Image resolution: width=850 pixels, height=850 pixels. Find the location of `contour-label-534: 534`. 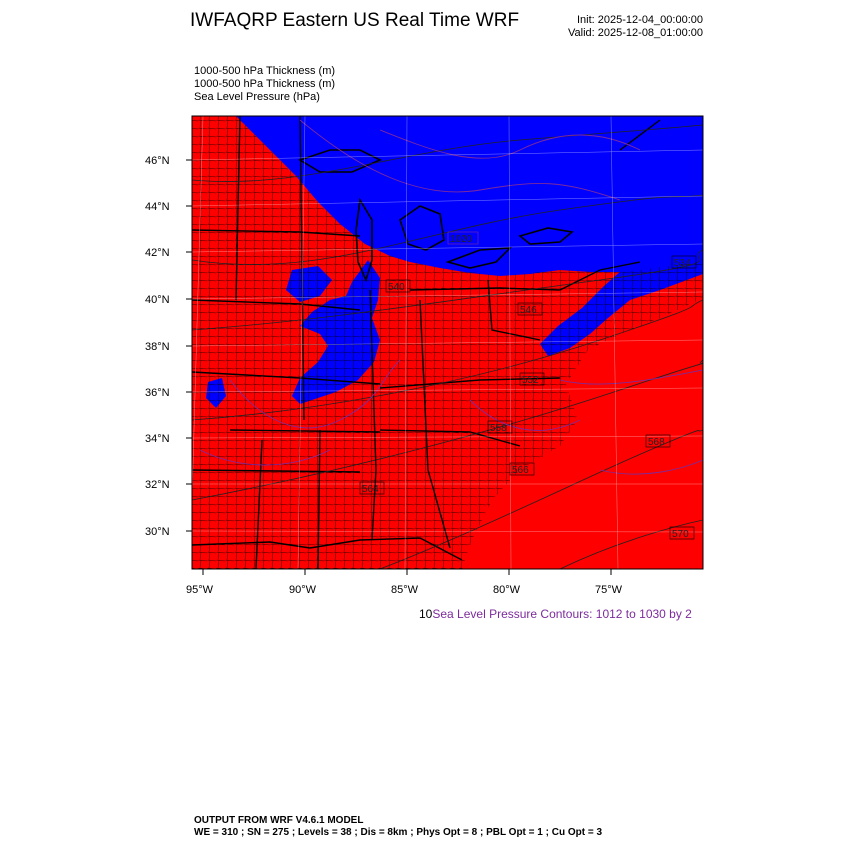

contour-label-534: 534 is located at coordinates (684, 262).